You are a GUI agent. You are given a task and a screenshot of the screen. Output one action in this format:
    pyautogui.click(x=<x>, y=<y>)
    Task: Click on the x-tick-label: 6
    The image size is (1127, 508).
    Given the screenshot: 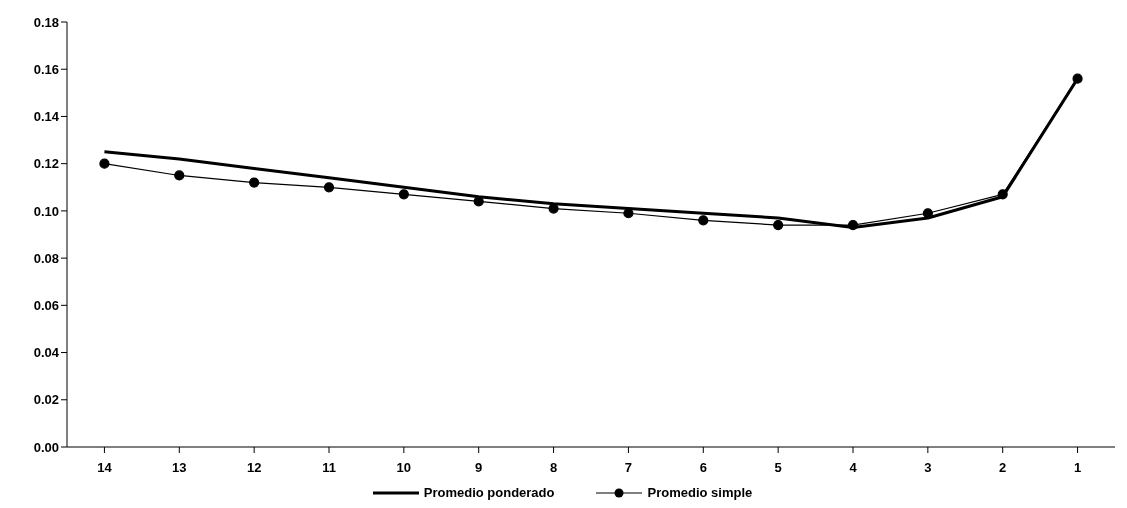 What is the action you would take?
    pyautogui.click(x=703, y=468)
    